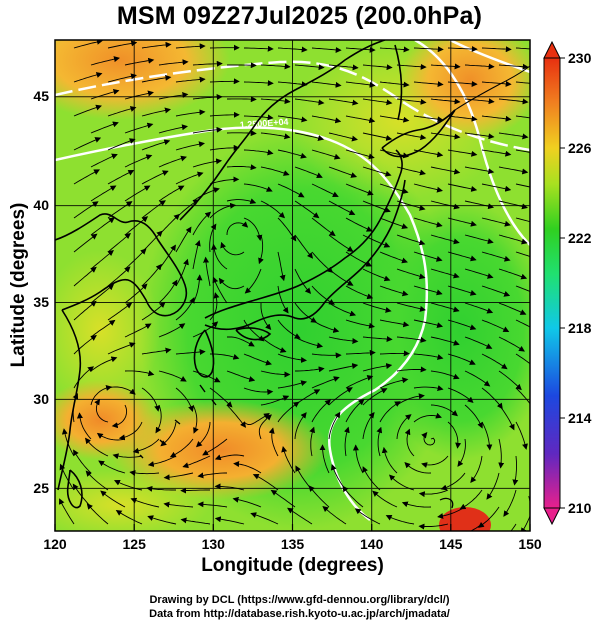 This screenshot has height=625, width=599. I want to click on colorbar-max-arrow, so click(552, 49).